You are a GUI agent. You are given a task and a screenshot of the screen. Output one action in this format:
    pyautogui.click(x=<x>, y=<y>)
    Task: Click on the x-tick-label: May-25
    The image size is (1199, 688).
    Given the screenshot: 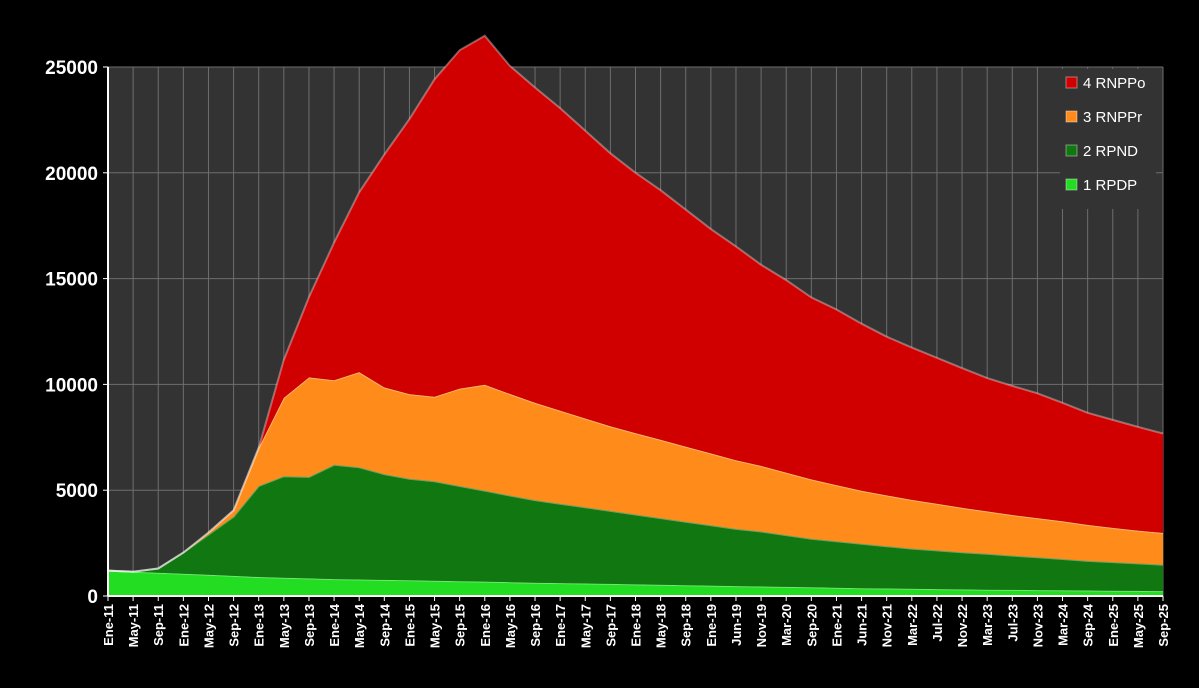 What is the action you would take?
    pyautogui.click(x=1138, y=626)
    